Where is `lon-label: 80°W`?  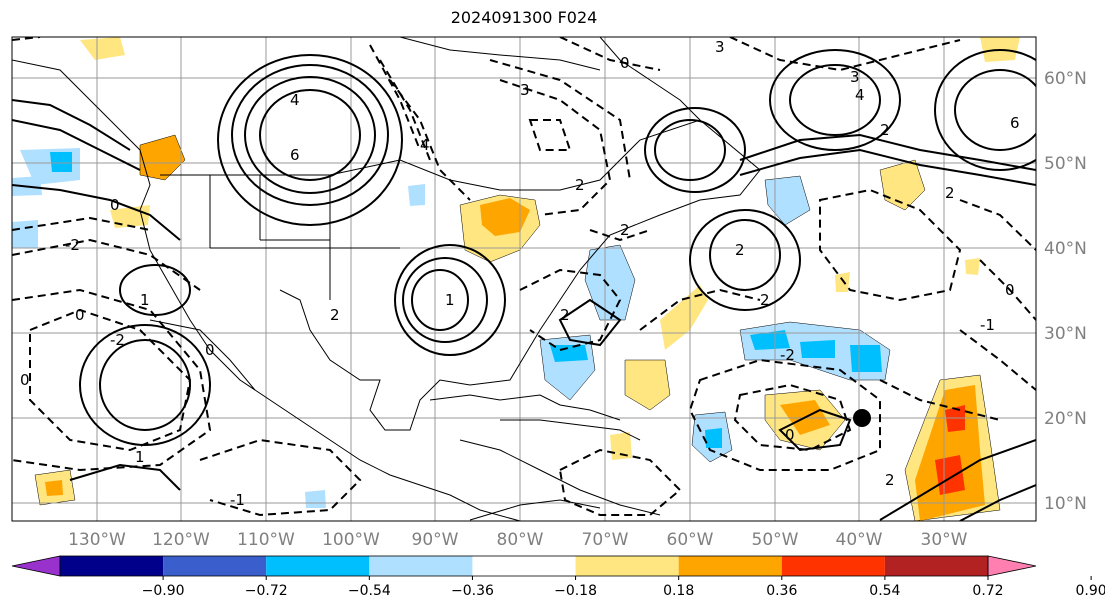 lon-label: 80°W is located at coordinates (520, 540).